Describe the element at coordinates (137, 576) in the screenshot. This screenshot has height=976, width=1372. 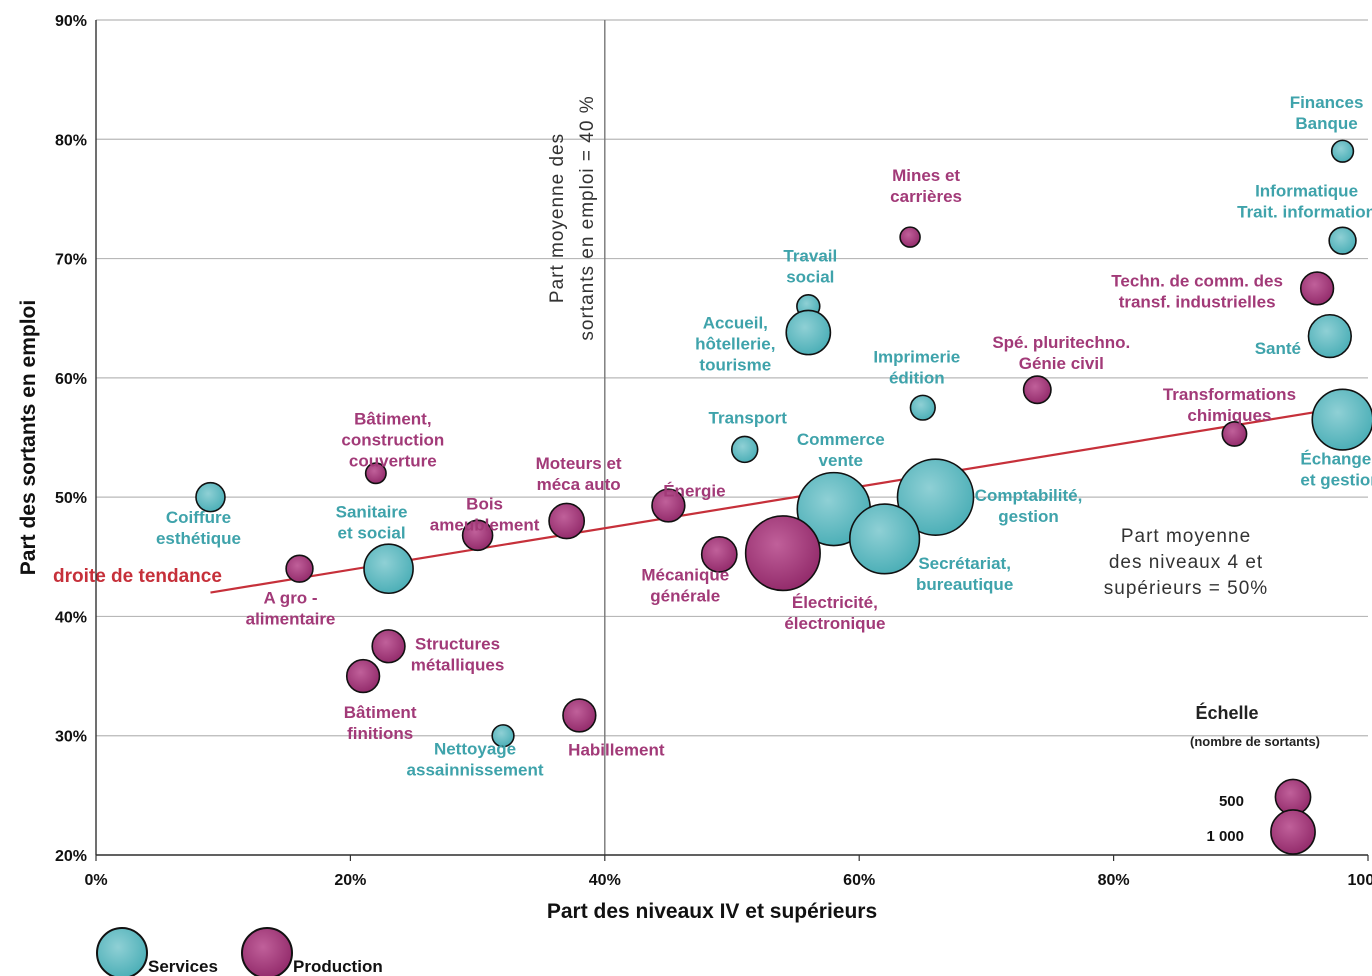
I see `trend-label: droite de tendance` at that location.